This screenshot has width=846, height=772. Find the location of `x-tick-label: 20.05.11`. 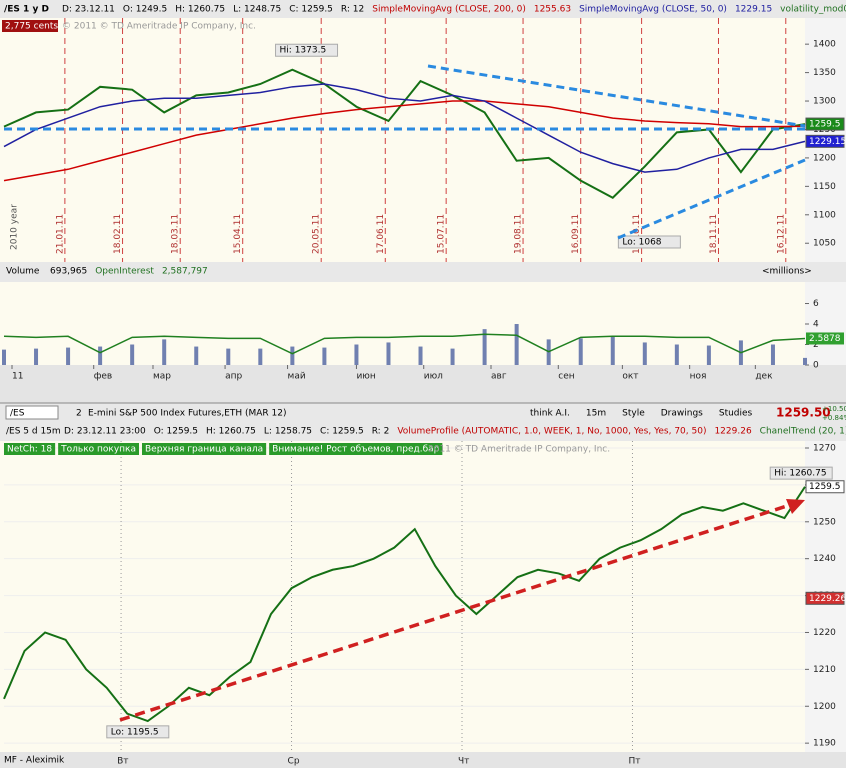

x-tick-label: 20.05.11 is located at coordinates (317, 234).